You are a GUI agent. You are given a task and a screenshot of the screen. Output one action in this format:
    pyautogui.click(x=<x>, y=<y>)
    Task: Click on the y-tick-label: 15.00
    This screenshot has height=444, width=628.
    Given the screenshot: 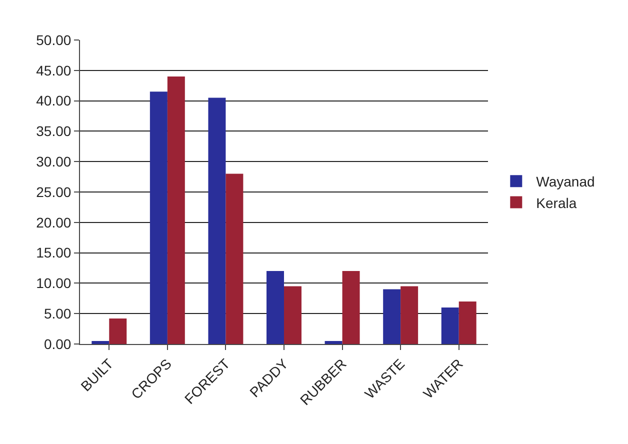 What is the action you would take?
    pyautogui.click(x=54, y=252)
    